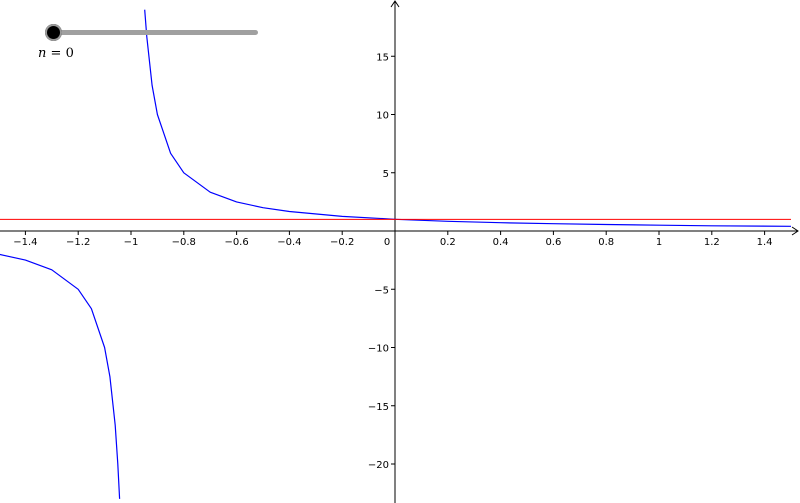 This screenshot has height=503, width=800. What do you see at coordinates (53, 32) in the screenshot?
I see `slider-handle` at bounding box center [53, 32].